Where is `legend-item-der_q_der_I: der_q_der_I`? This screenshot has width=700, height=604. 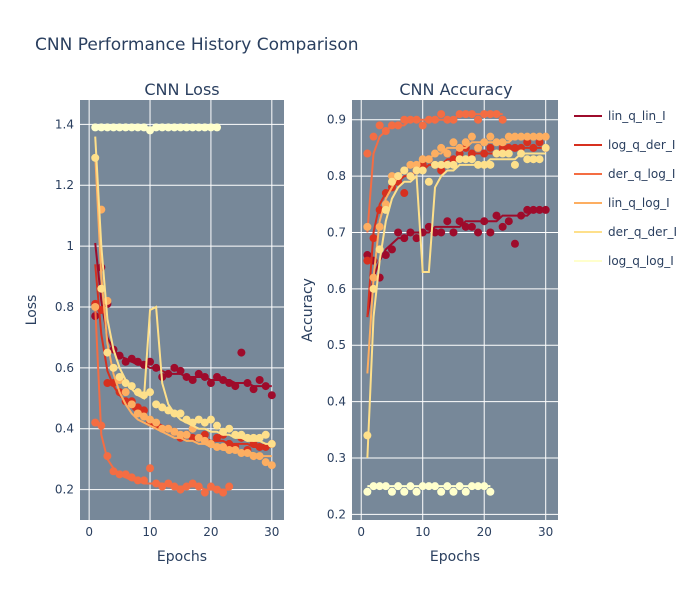
legend-item-der_q_der_I: der_q_der_I is located at coordinates (625, 232).